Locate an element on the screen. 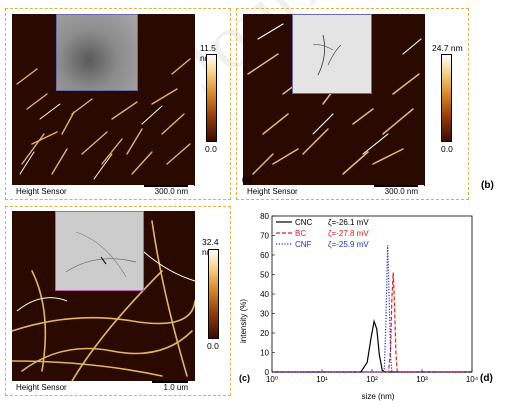  x-tick-label: 10⁰ is located at coordinates (272, 379).